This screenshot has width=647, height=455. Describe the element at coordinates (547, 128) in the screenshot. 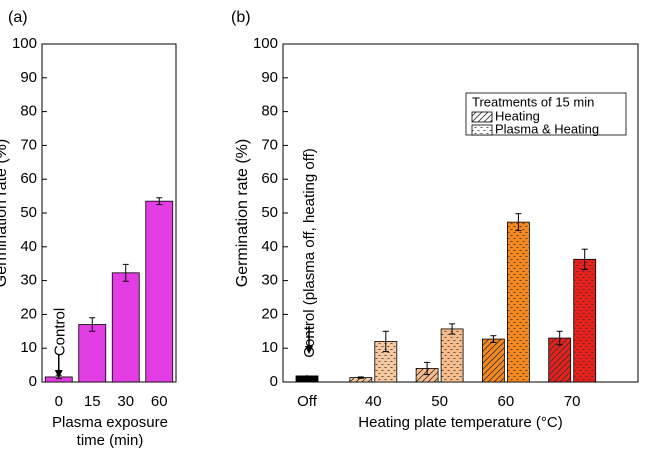

I see `legend-label: Plasma & Heating` at that location.